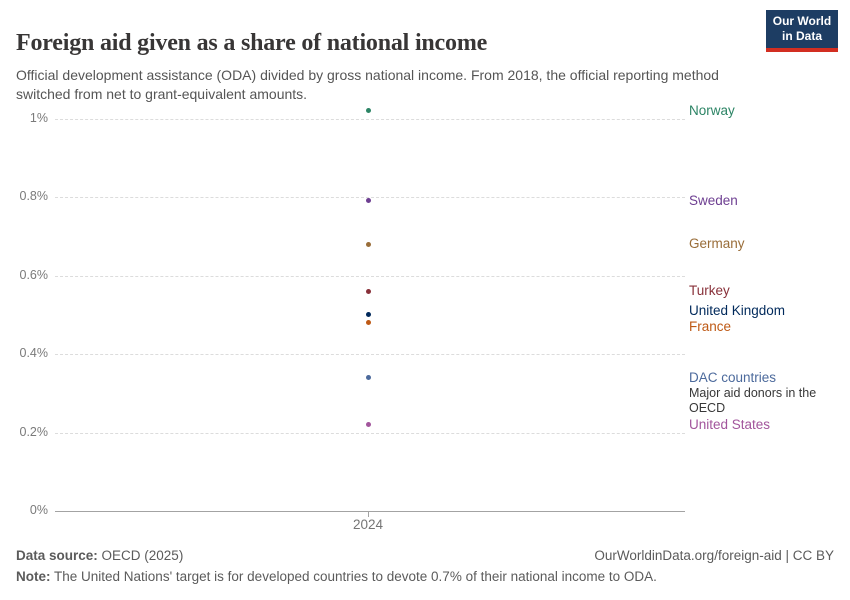  Describe the element at coordinates (802, 21) in the screenshot. I see `owid-logo-line1: Our World` at that location.